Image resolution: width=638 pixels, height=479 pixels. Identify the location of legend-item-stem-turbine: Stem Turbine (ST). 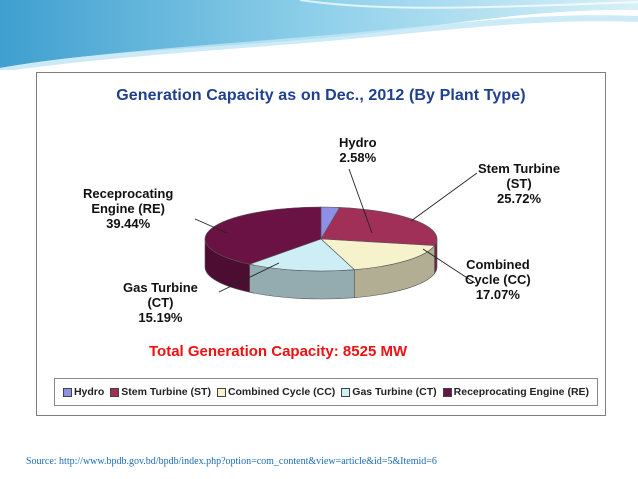
(160, 392).